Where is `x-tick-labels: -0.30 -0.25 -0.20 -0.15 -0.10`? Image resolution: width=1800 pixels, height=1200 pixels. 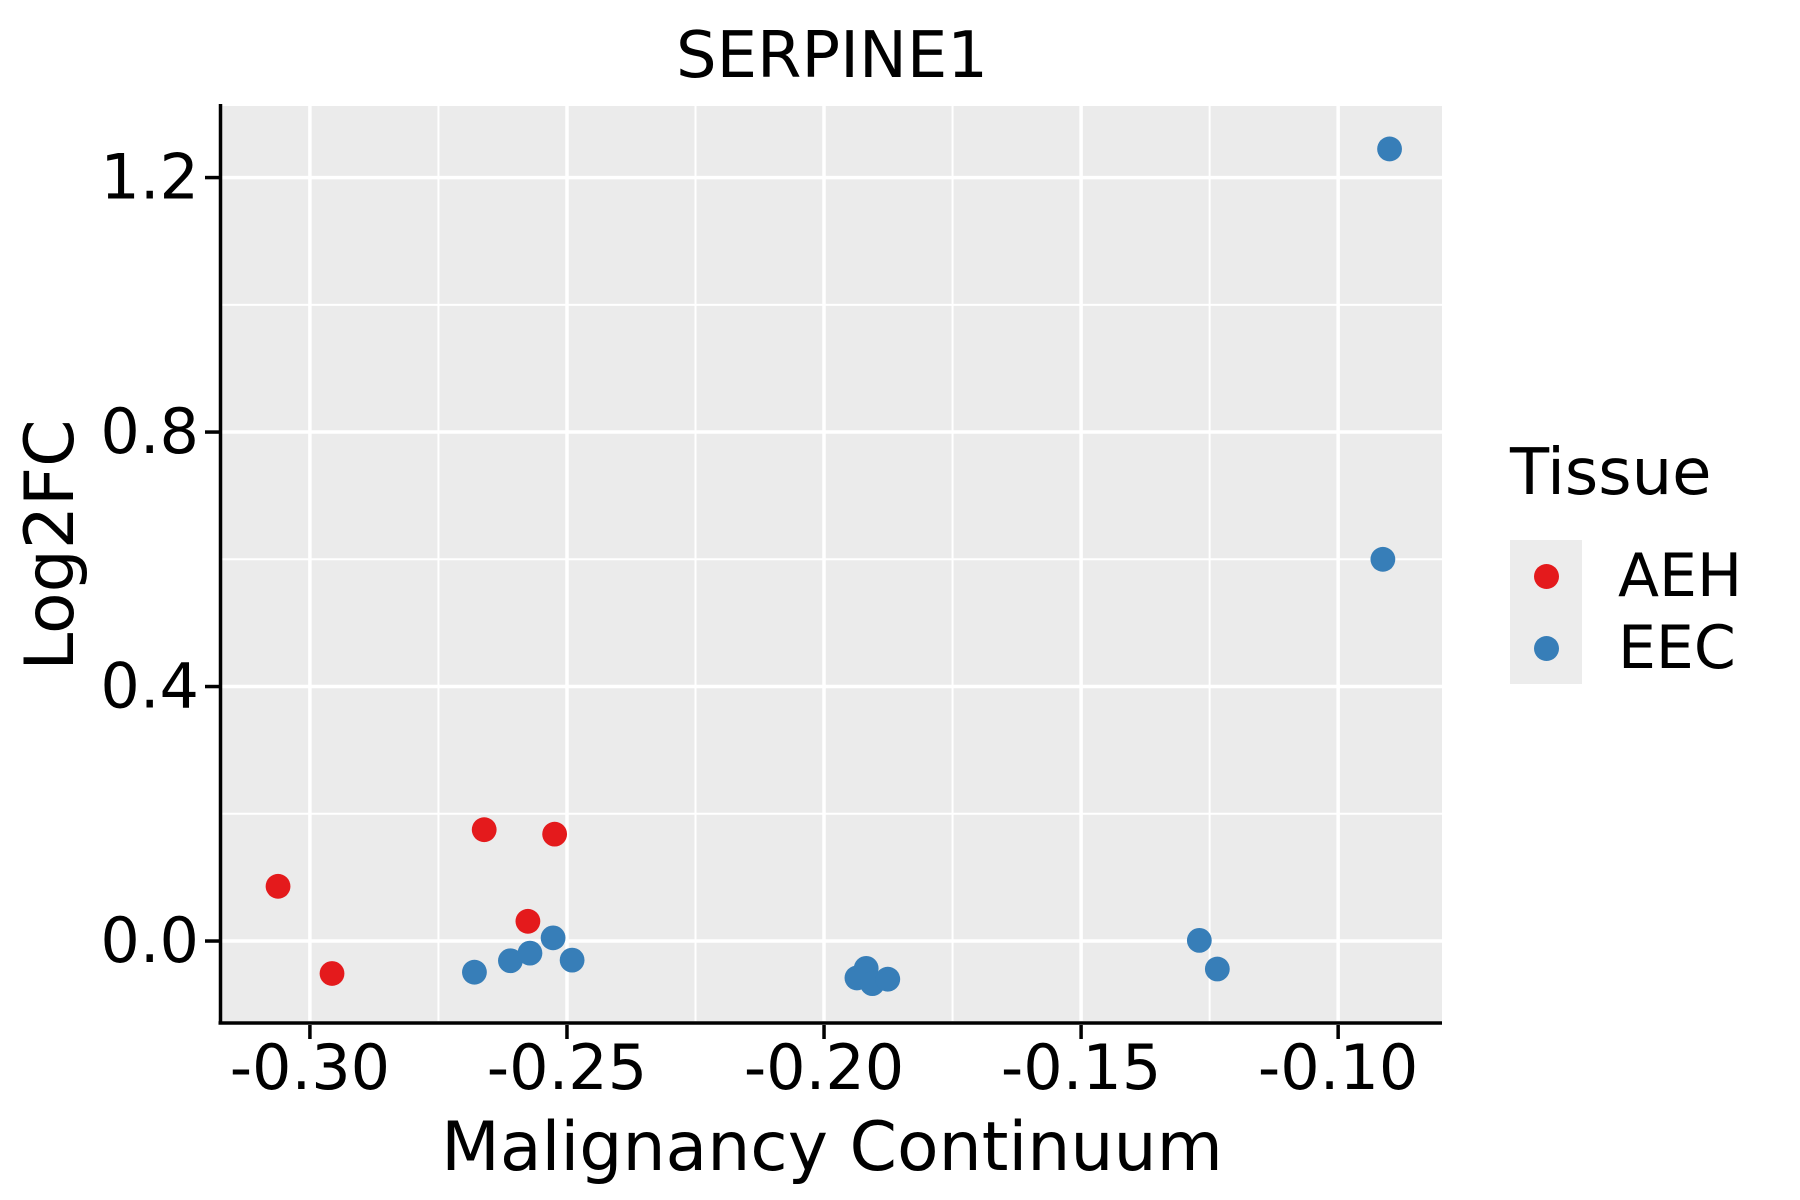
x-tick-labels: -0.30 -0.25 -0.20 -0.15 -0.10 is located at coordinates (824, 1067).